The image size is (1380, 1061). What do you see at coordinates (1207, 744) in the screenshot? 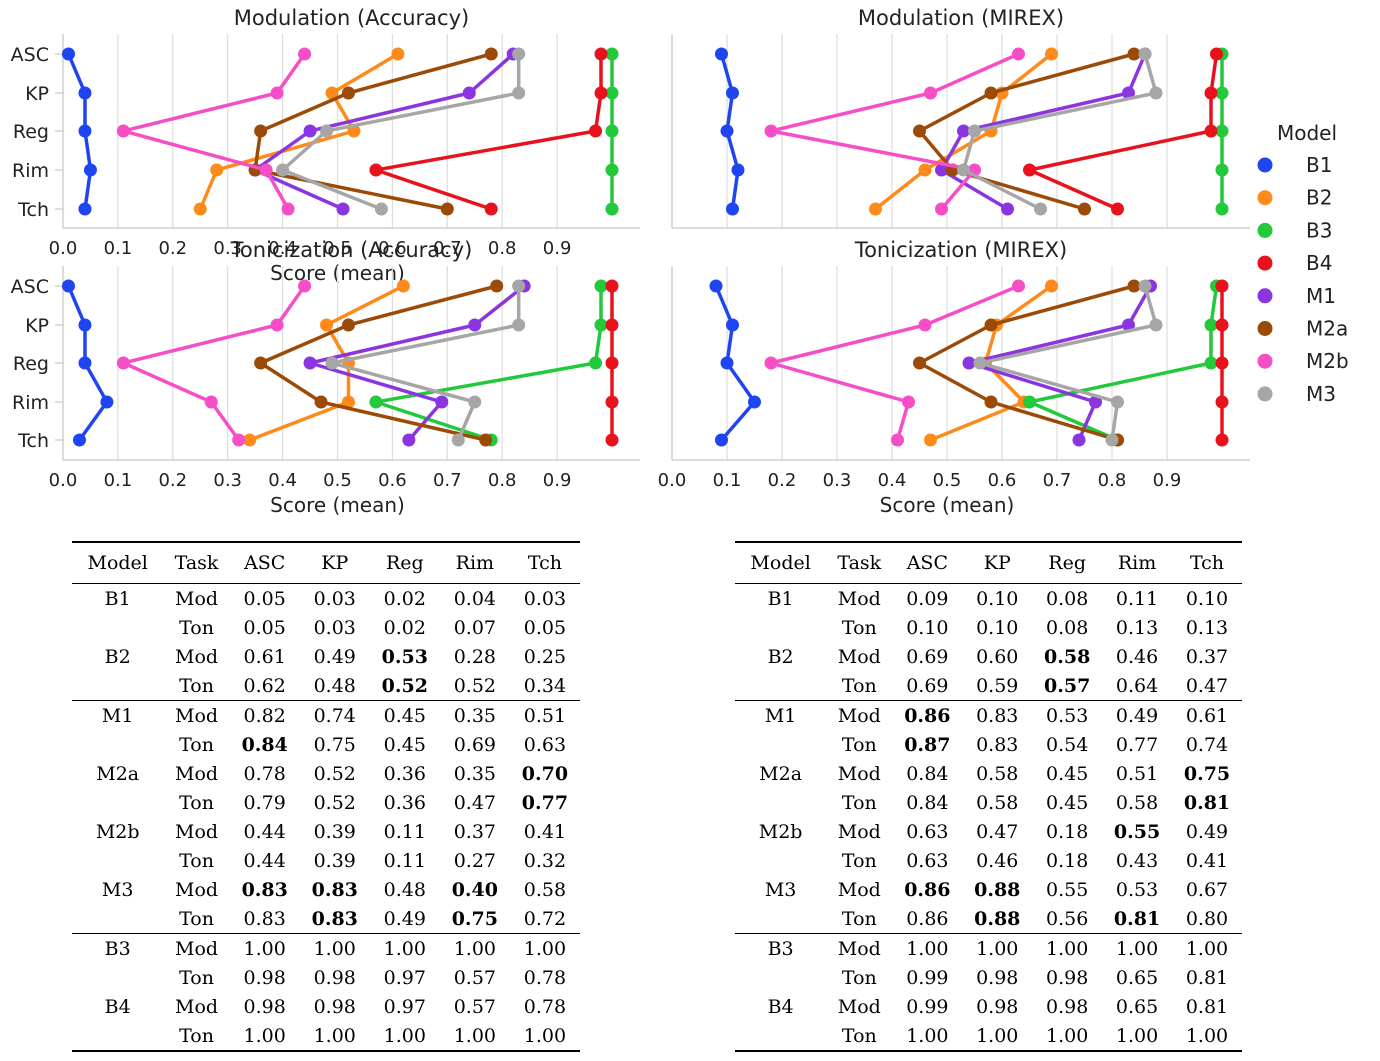
I see `score-cell: 0.74` at bounding box center [1207, 744].